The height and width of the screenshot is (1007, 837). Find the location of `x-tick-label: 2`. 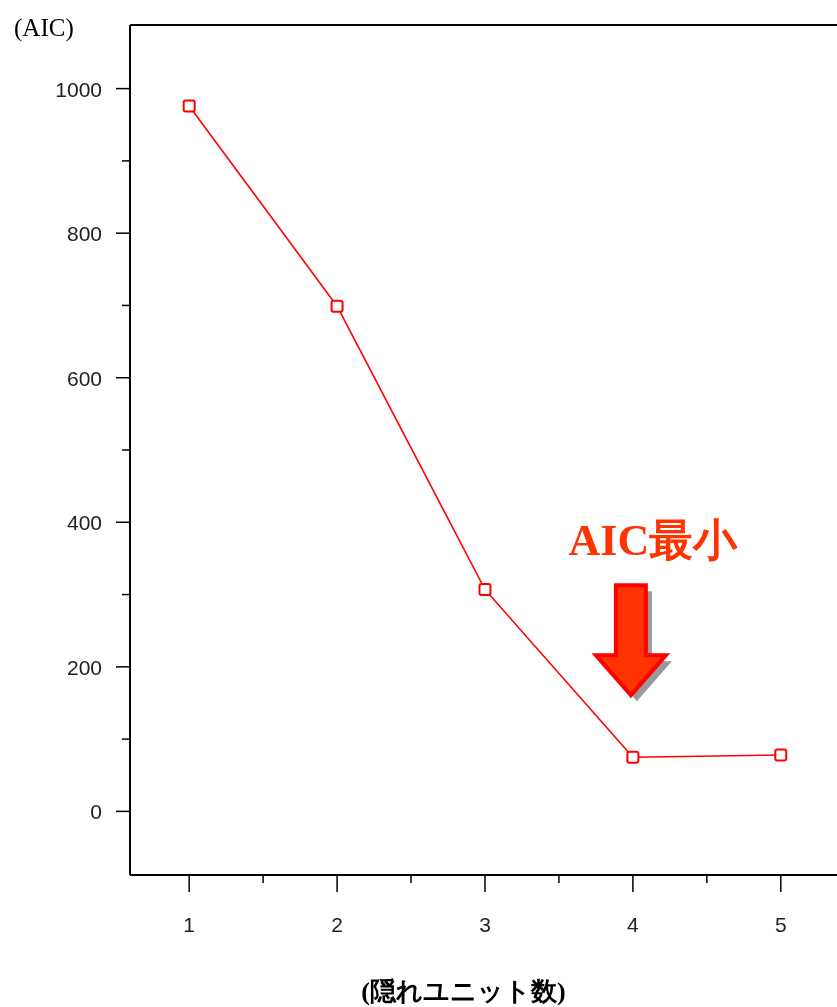

x-tick-label: 2 is located at coordinates (337, 924).